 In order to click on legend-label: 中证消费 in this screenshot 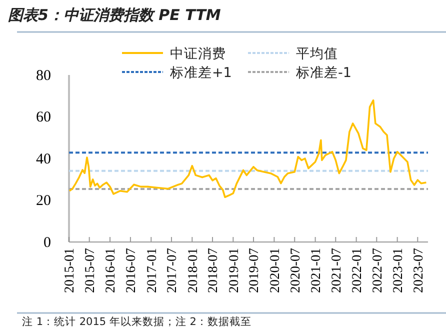, I will do `click(198, 54)`.